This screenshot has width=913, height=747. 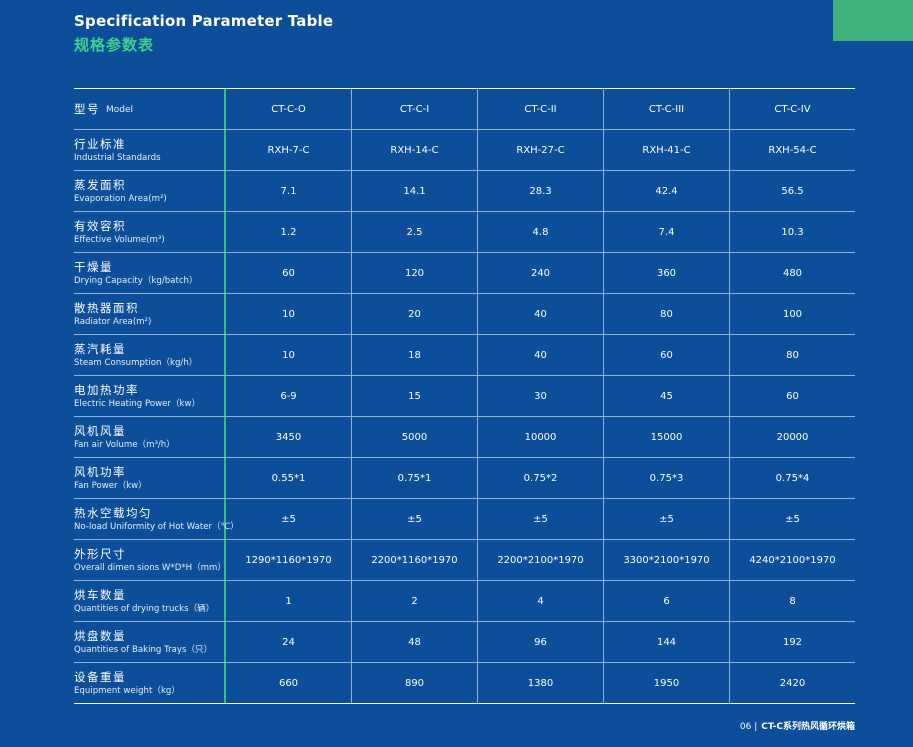 I want to click on row-label: 风机功率 Fan Power（kw）, so click(x=150, y=478).